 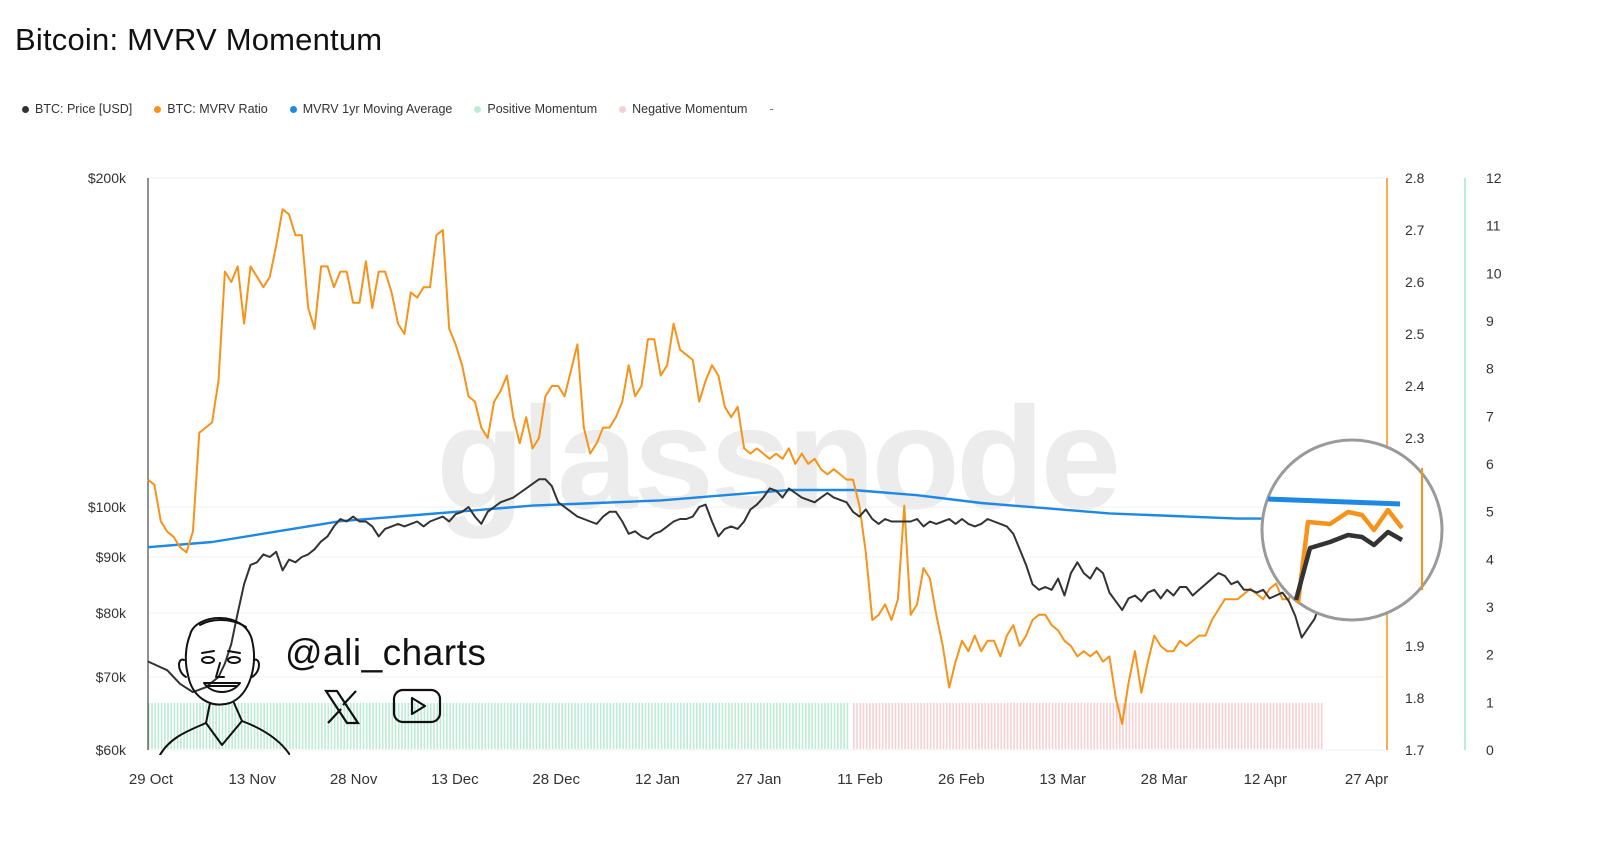 I want to click on legend-item-positive: Positive Momentum, so click(x=535, y=109).